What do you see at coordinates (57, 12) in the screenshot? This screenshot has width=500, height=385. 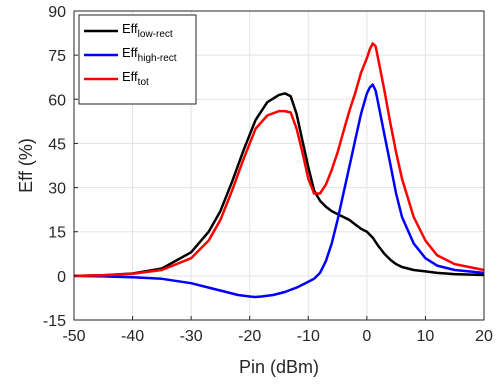 I see `y-tick-label: 90` at bounding box center [57, 12].